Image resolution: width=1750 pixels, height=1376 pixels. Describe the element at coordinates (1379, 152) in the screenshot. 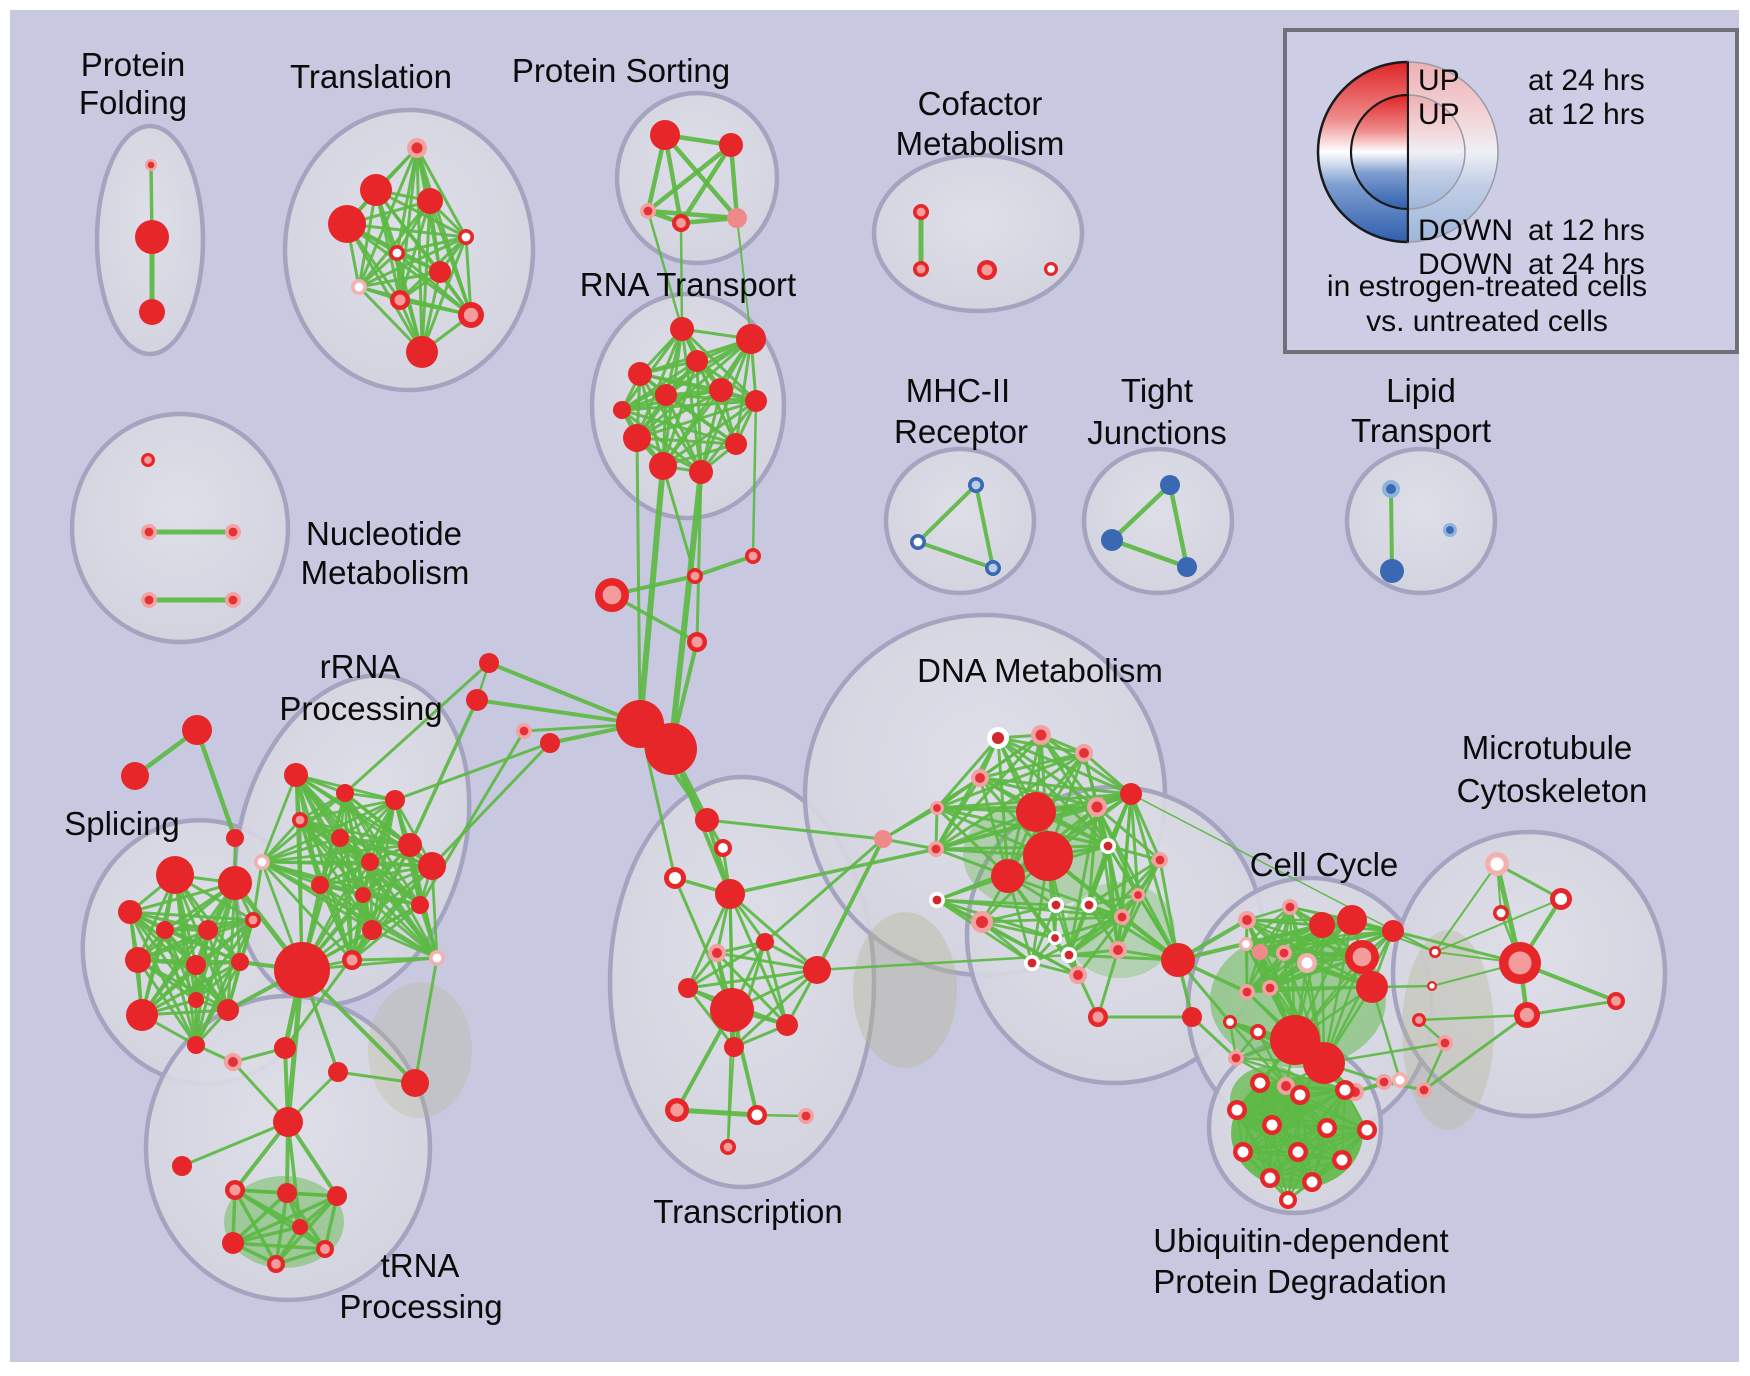

I see `legend-glyph-inner-left` at that location.